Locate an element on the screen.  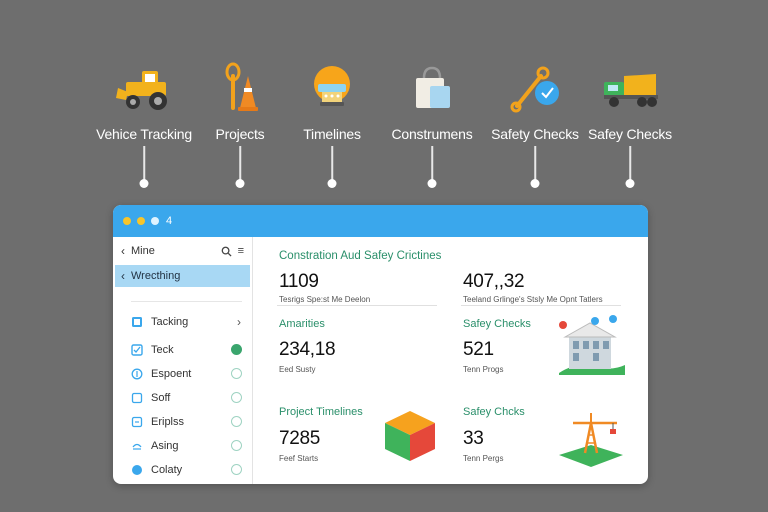
safety-checks-title-2: Safey Chcks is located at coordinates (494, 412).